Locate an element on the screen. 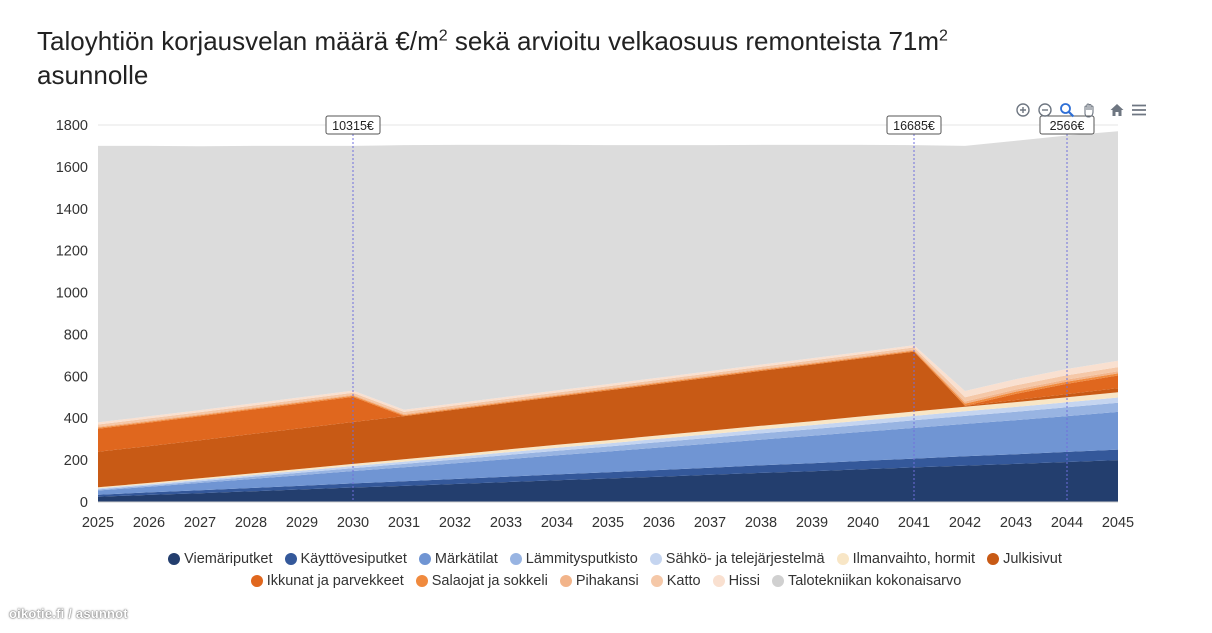 This screenshot has width=1212, height=633. legend-item: Hissi is located at coordinates (736, 581).